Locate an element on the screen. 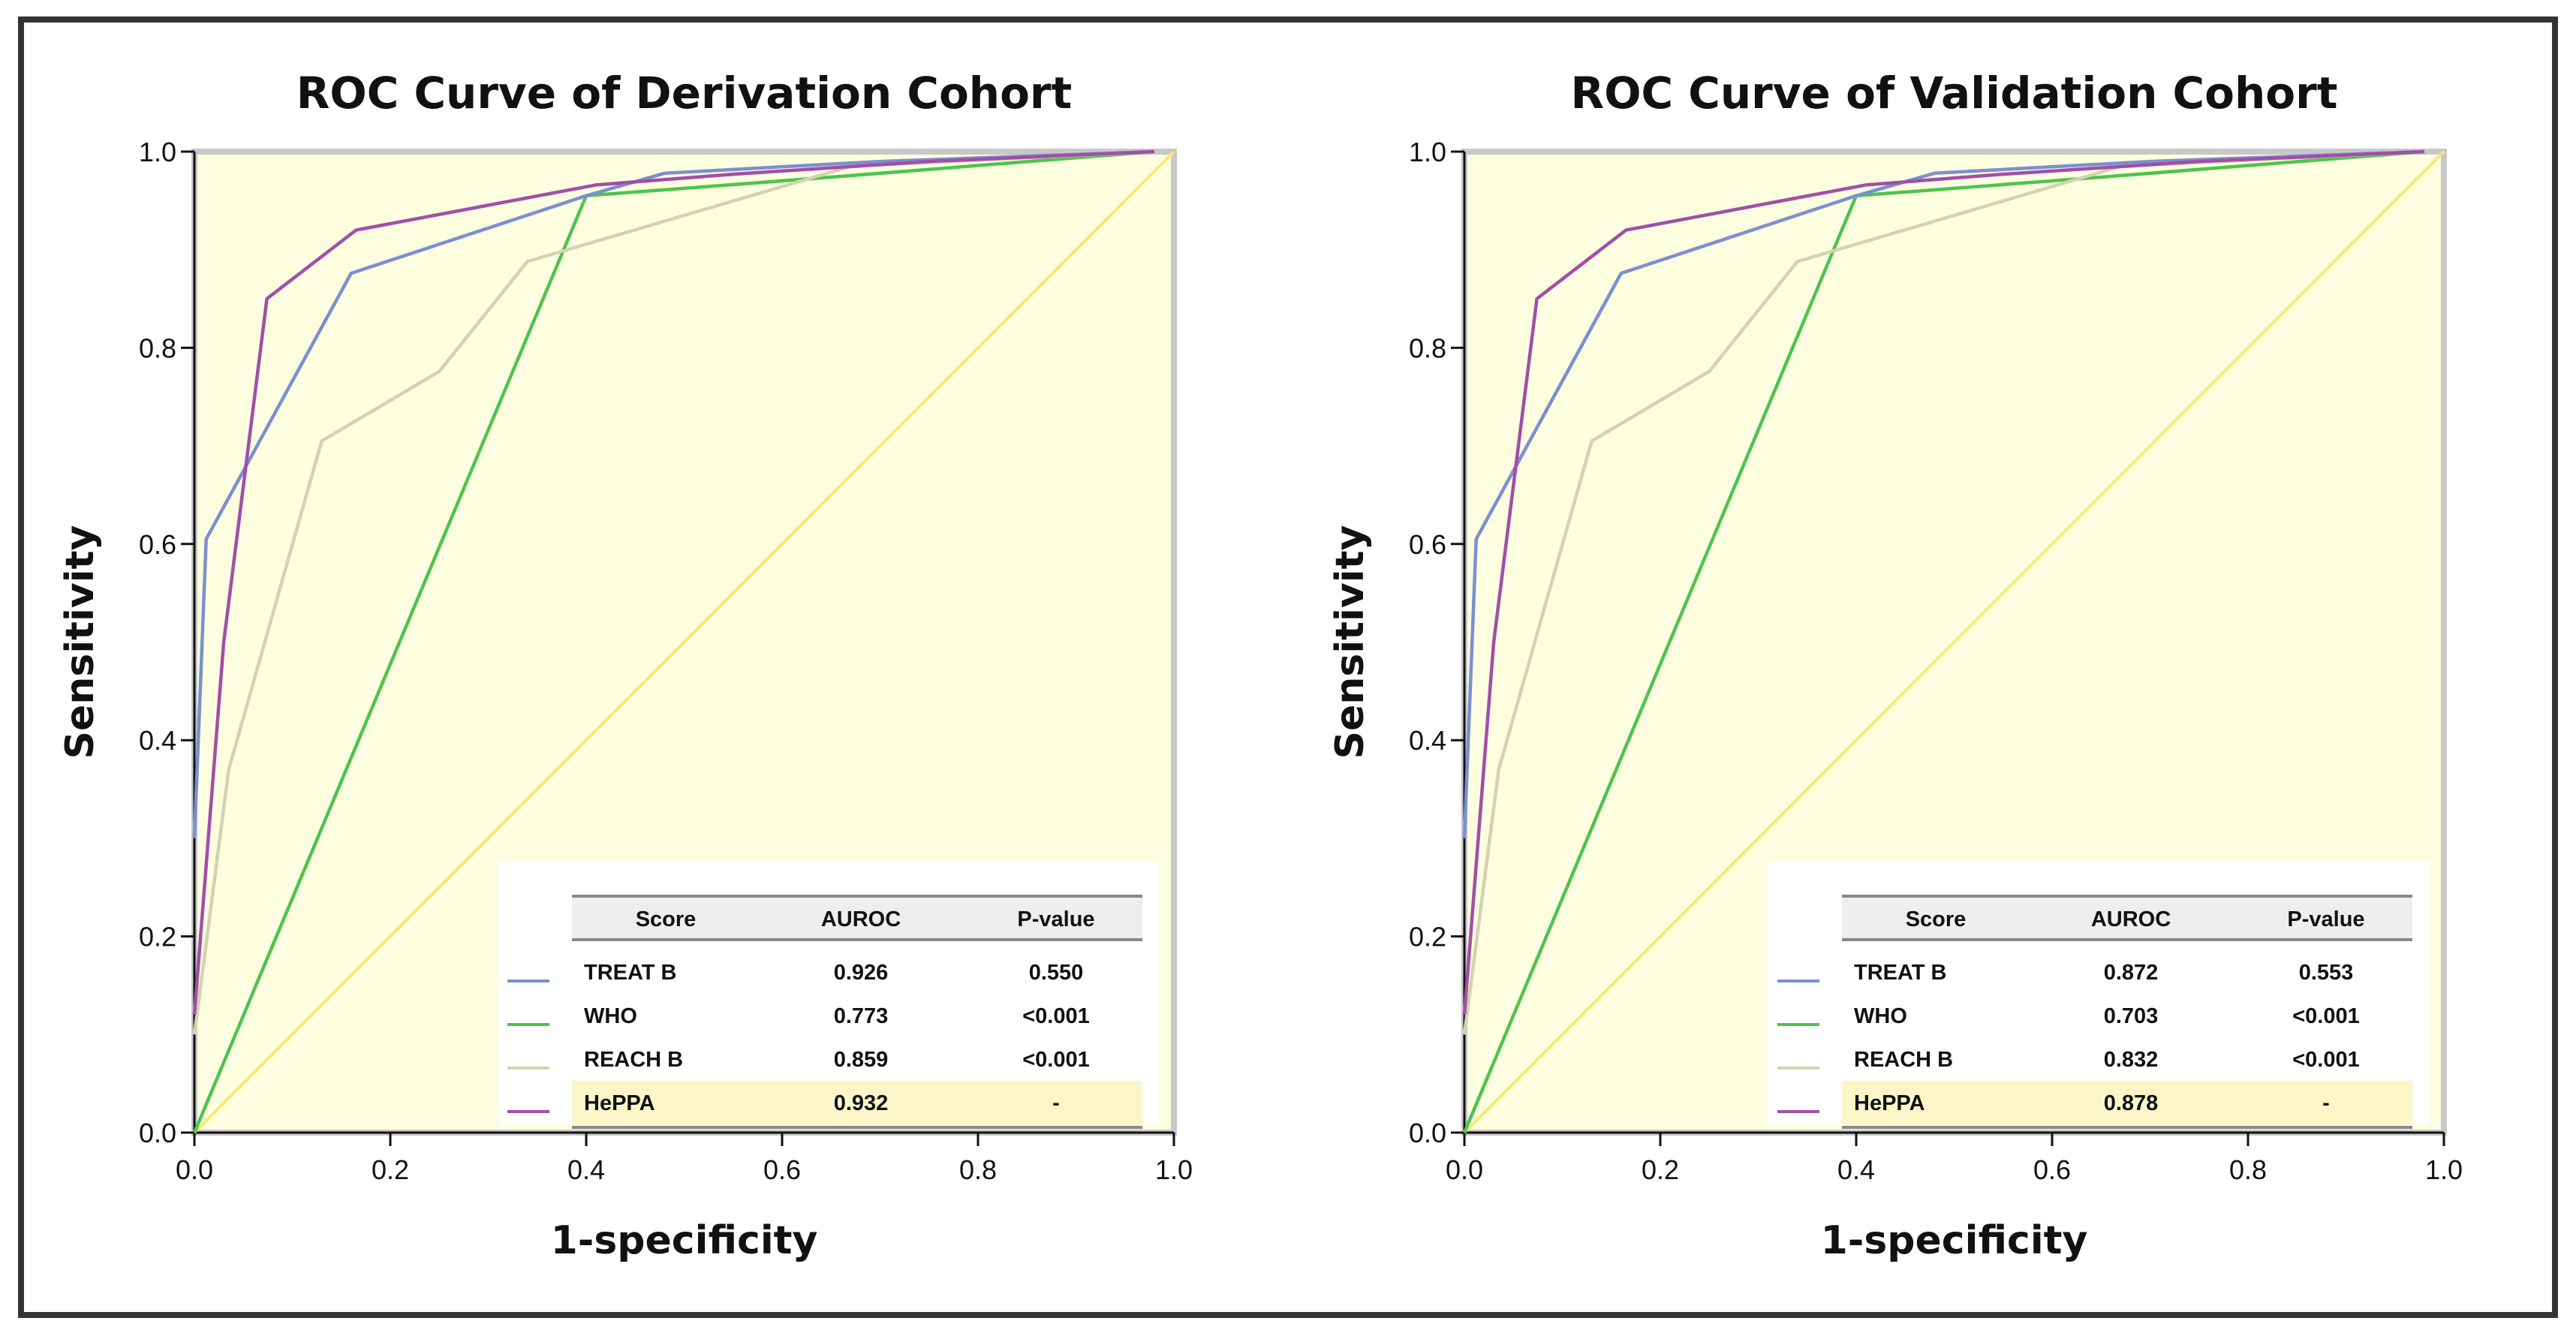 The height and width of the screenshot is (1336, 2576). legend-auroc-heppa: 0.878 is located at coordinates (2131, 1103).